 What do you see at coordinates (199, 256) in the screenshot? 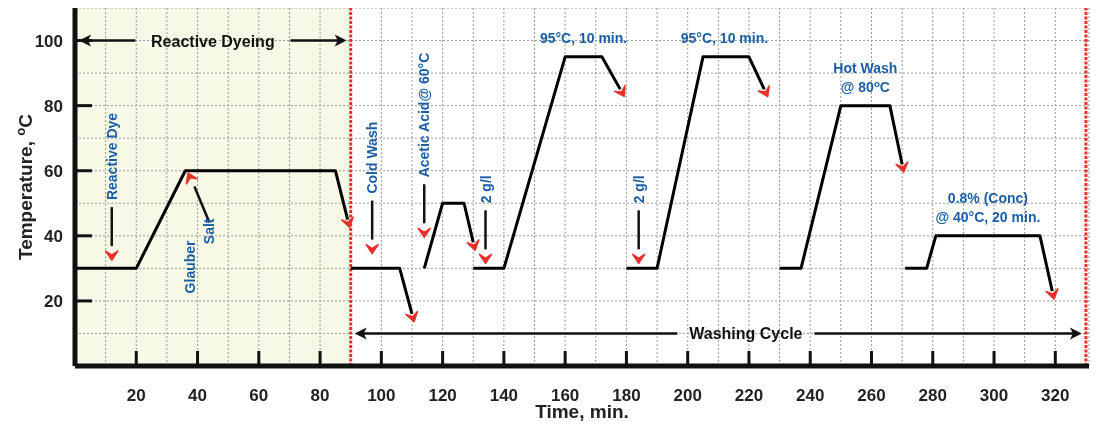
I see `annotation: Glauber Salt` at bounding box center [199, 256].